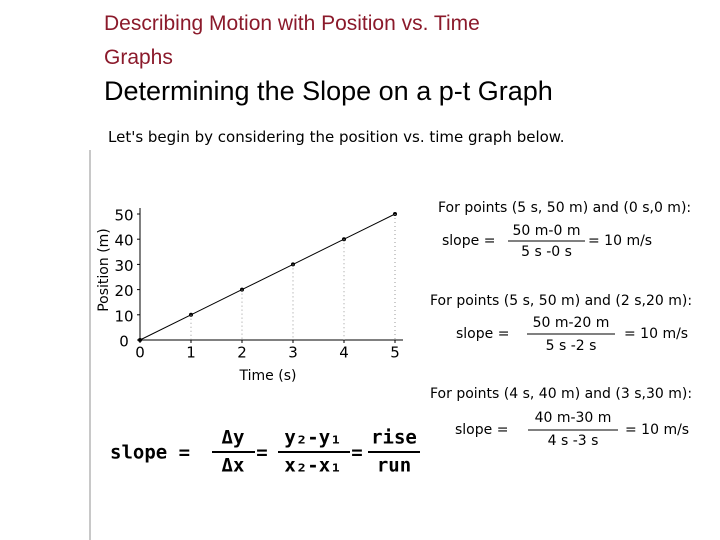  I want to click on title-line: Describing Motion with Position vs. Time, so click(292, 23).